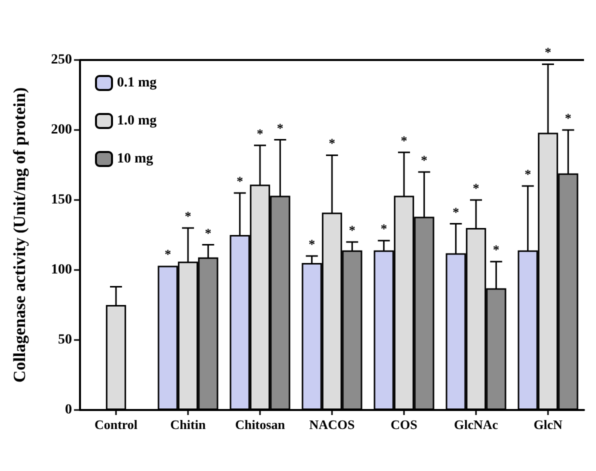 This screenshot has height=471, width=596. What do you see at coordinates (65, 340) in the screenshot?
I see `y-tick-label: 50` at bounding box center [65, 340].